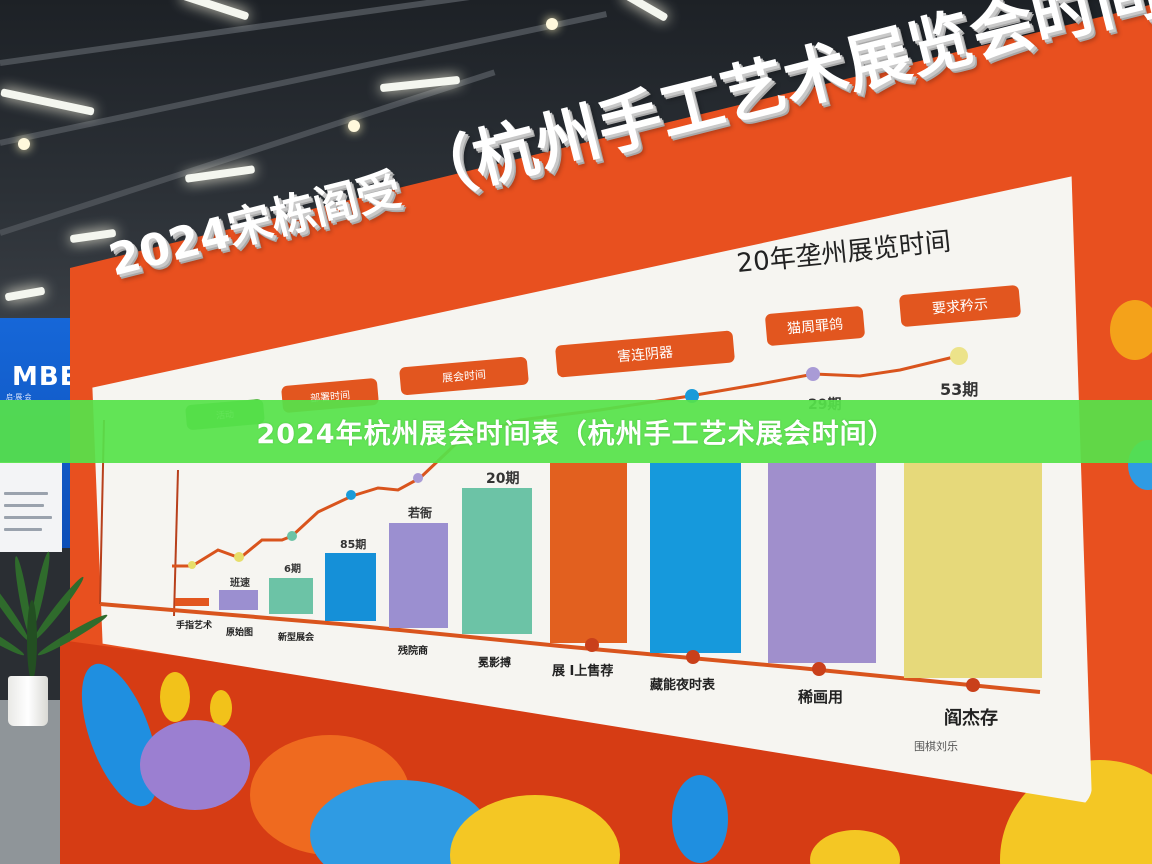 The image size is (1152, 864). I want to click on decor-blob, so click(195, 765).